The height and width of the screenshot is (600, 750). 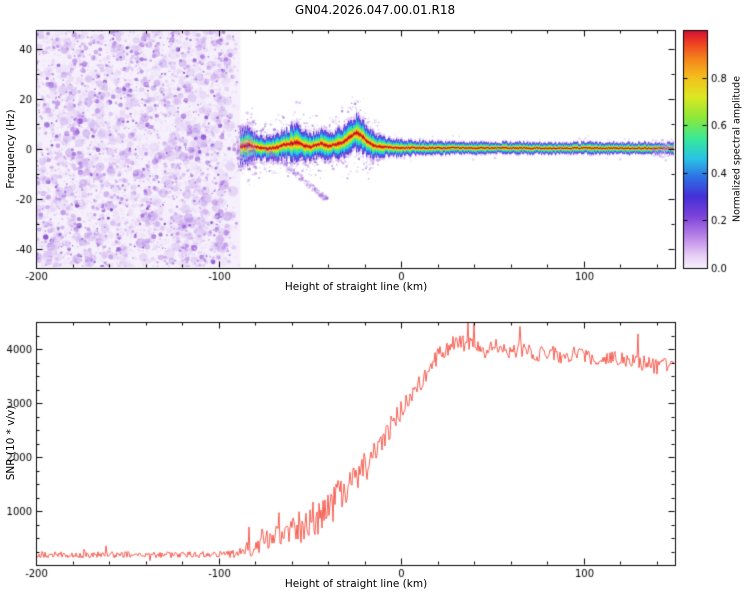 I want to click on snr-y-axis-label: SNR (10 * v/v), so click(x=11, y=443).